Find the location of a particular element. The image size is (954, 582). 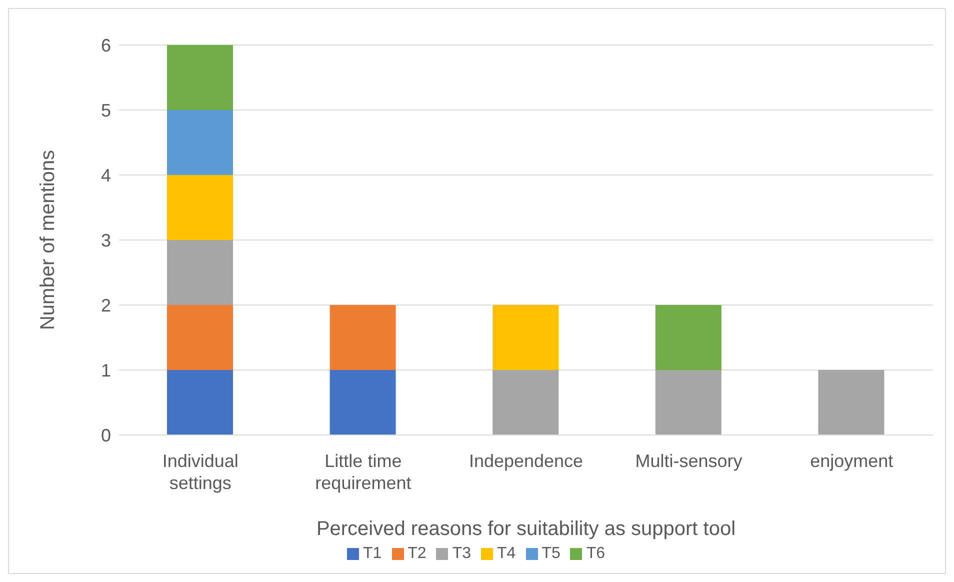

legend-label: T2 is located at coordinates (417, 553).